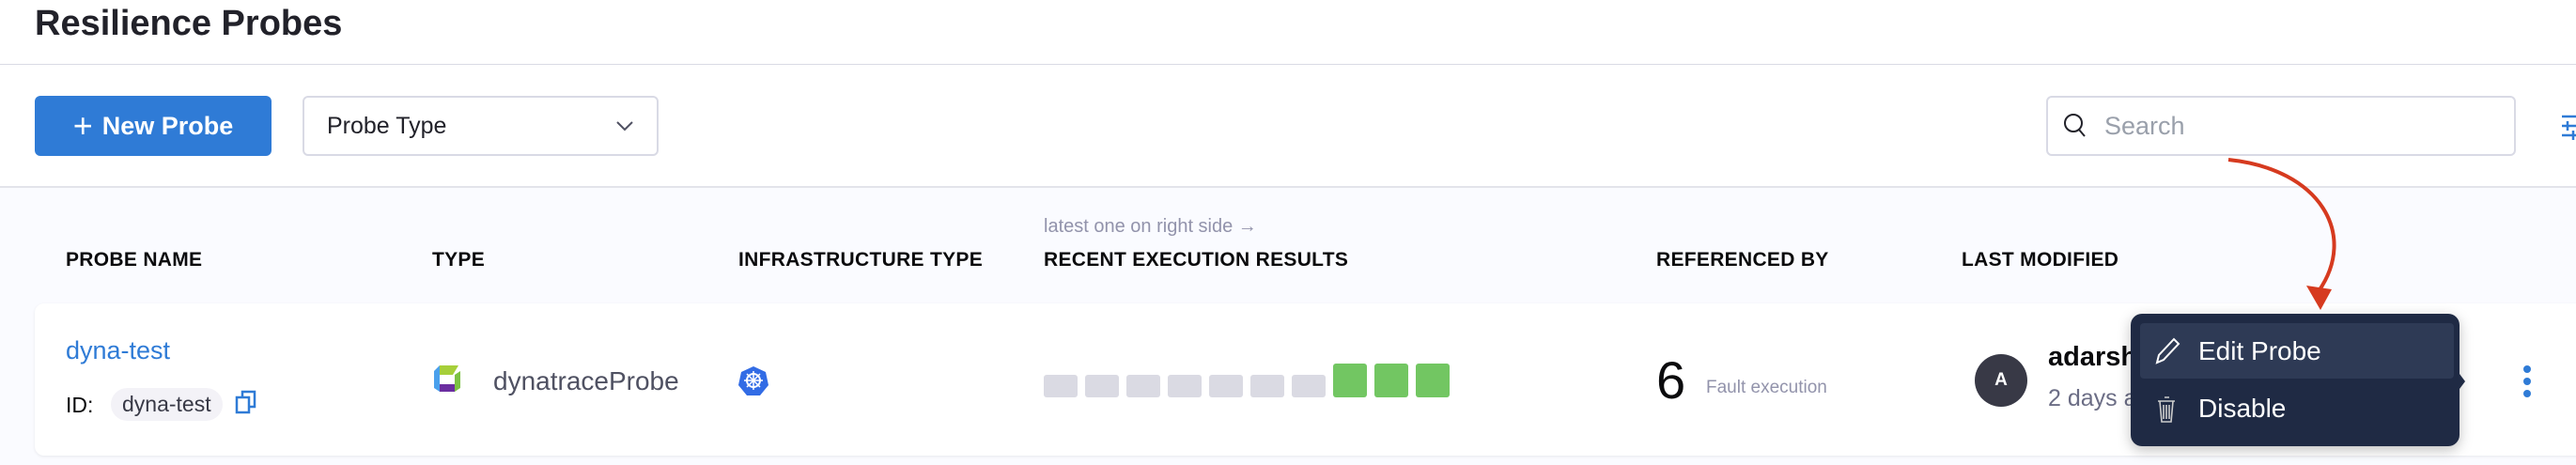 This screenshot has height=465, width=2576. I want to click on referenced-count: 6, so click(1671, 380).